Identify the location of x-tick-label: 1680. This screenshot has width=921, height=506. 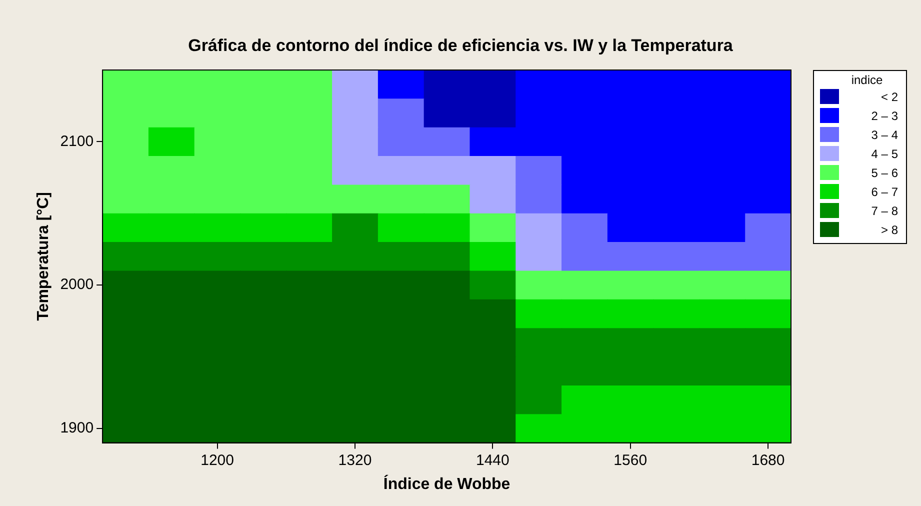
(768, 460).